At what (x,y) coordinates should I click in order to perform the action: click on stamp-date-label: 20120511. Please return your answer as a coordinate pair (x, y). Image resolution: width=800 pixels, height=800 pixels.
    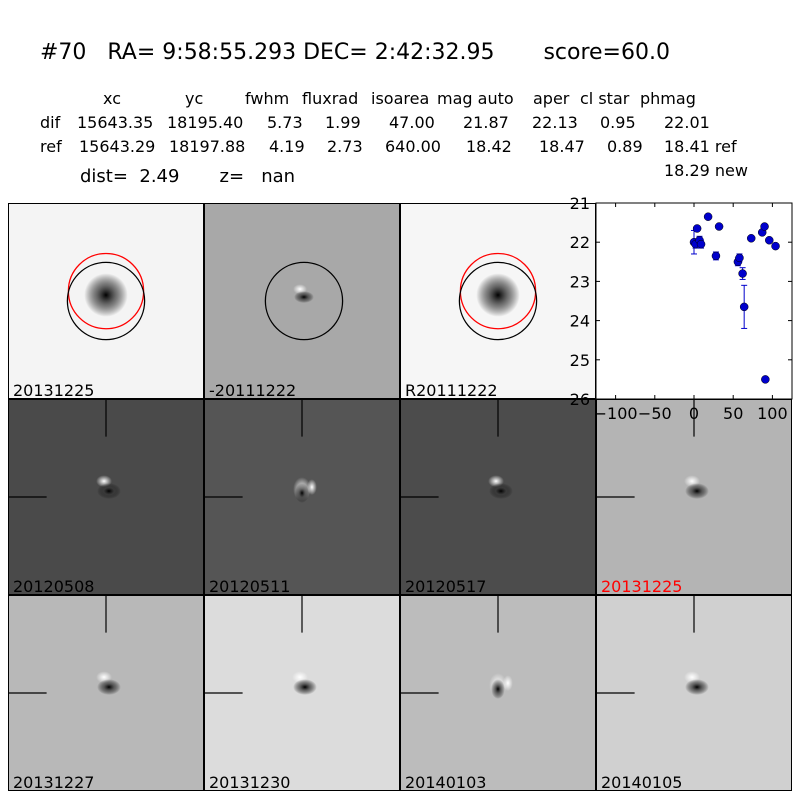
    Looking at the image, I should click on (250, 586).